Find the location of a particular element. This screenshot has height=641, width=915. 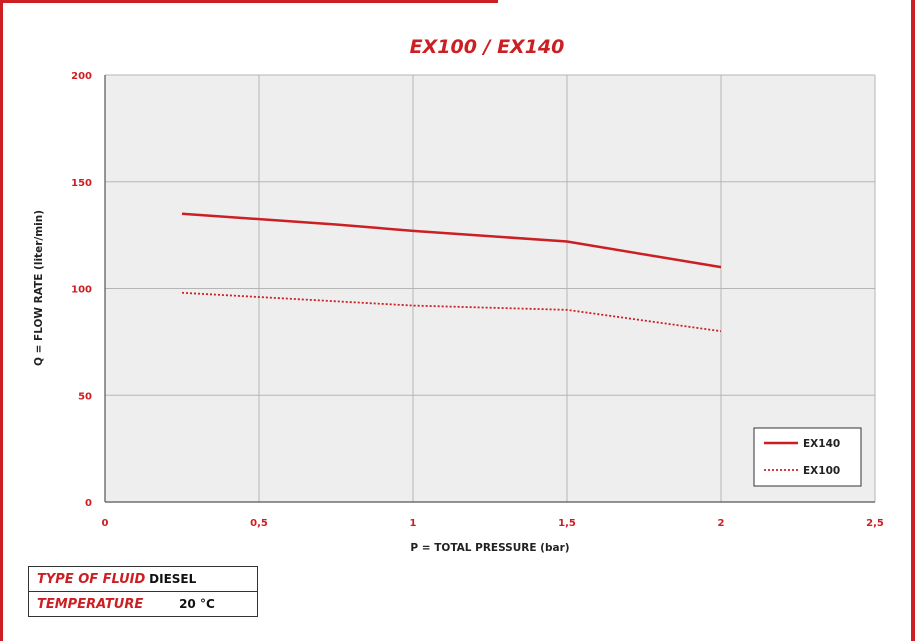

legend: EX140 EX100 is located at coordinates (807, 457).